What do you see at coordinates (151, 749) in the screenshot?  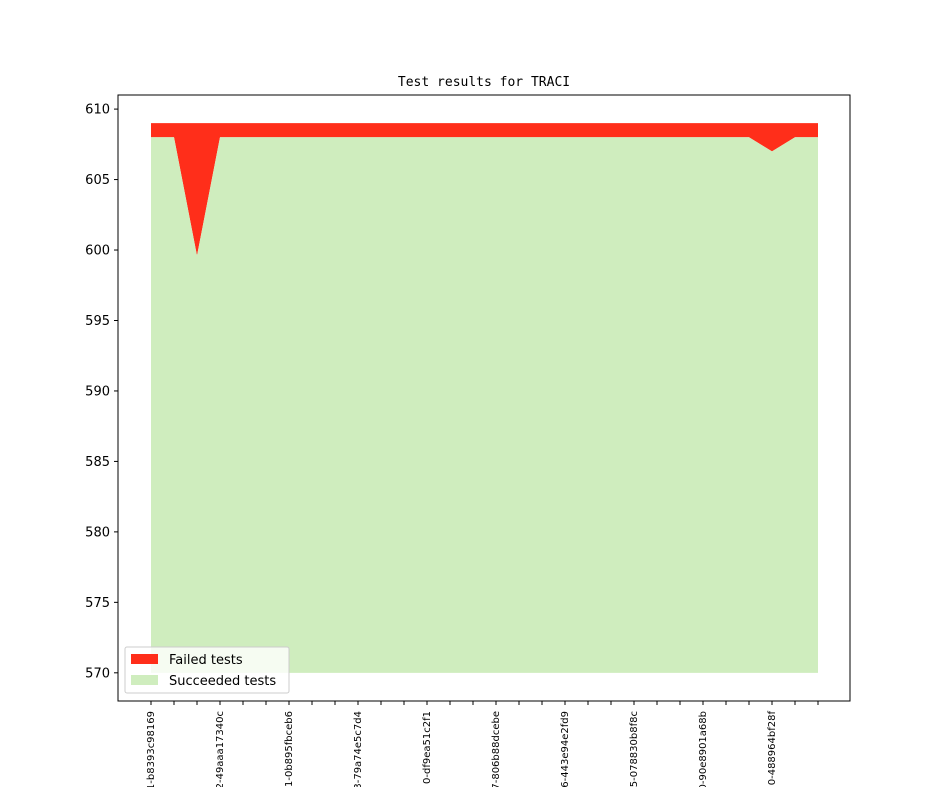 I see `x-tick-label: 1-b8393c98169` at bounding box center [151, 749].